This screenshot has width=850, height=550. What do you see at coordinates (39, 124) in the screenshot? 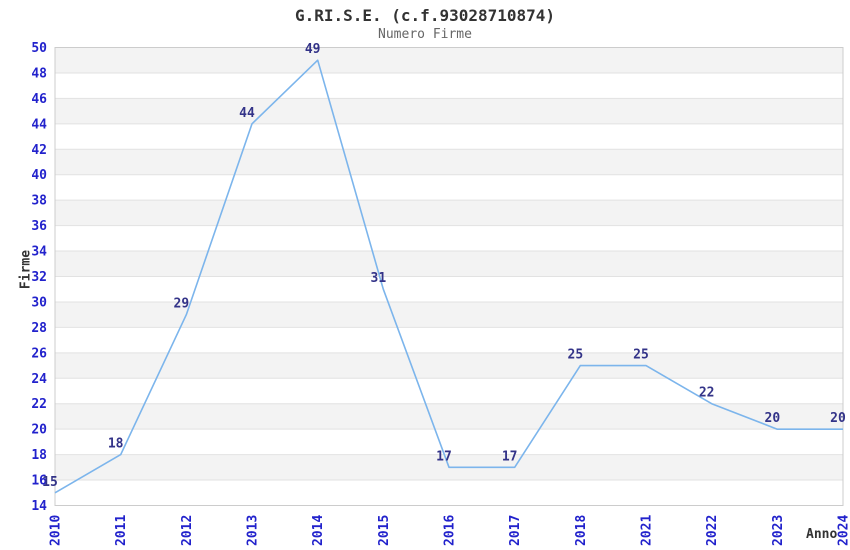
I see `y-tick-label: 44` at bounding box center [39, 124].